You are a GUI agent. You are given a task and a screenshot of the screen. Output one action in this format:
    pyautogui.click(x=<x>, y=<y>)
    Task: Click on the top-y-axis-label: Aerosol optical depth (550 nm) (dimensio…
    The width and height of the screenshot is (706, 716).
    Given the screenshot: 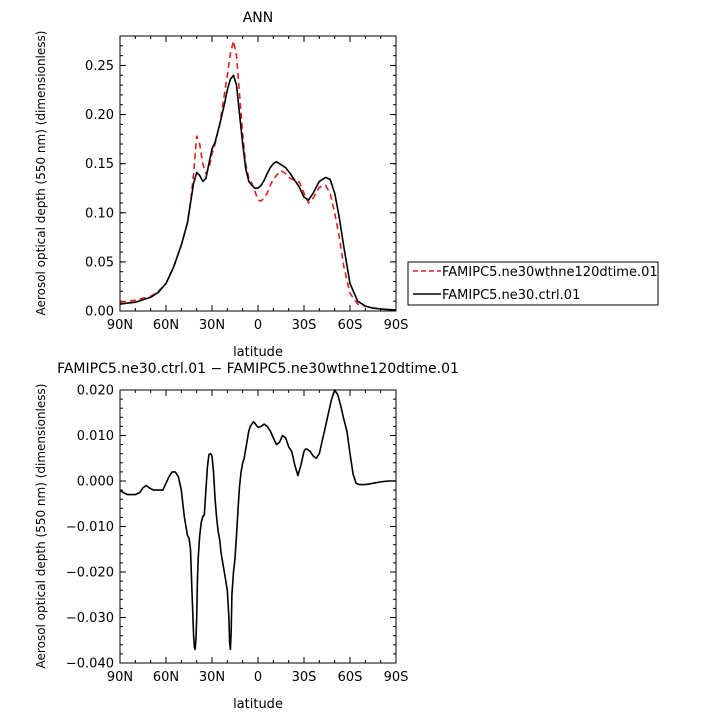 What is the action you would take?
    pyautogui.click(x=41, y=173)
    